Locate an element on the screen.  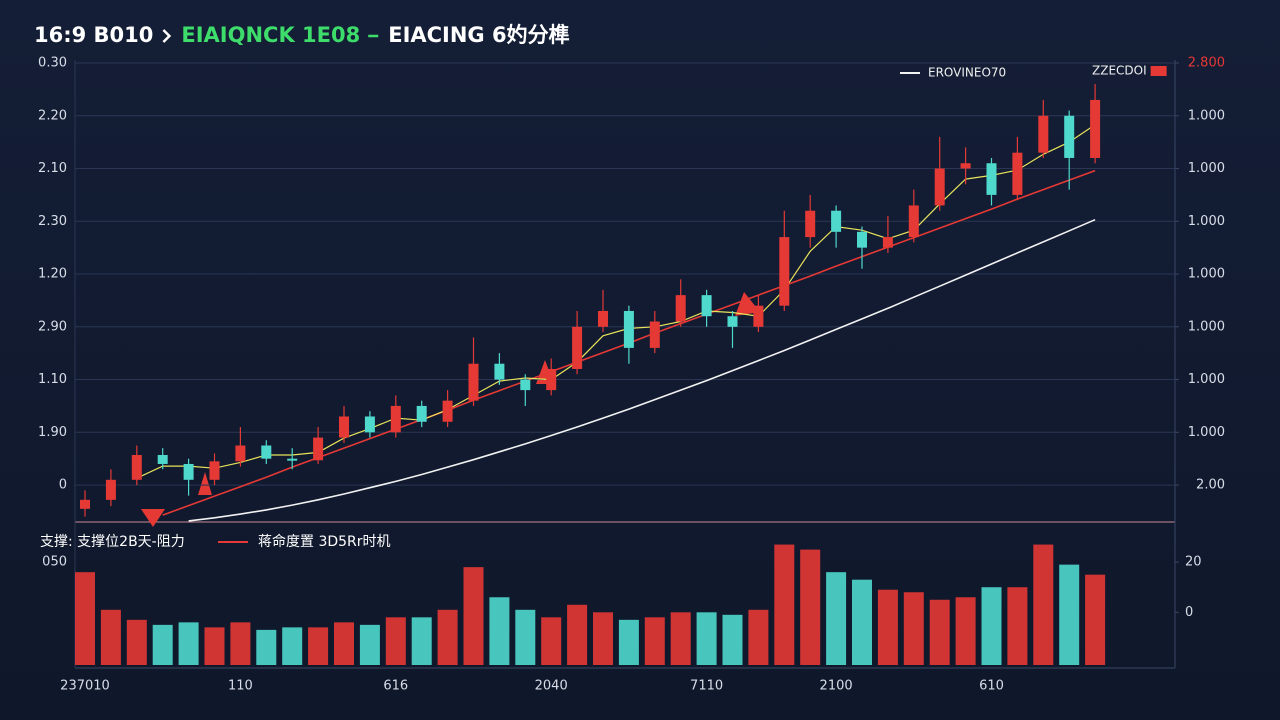
volume-left-tick-label: 050 is located at coordinates (54, 562).